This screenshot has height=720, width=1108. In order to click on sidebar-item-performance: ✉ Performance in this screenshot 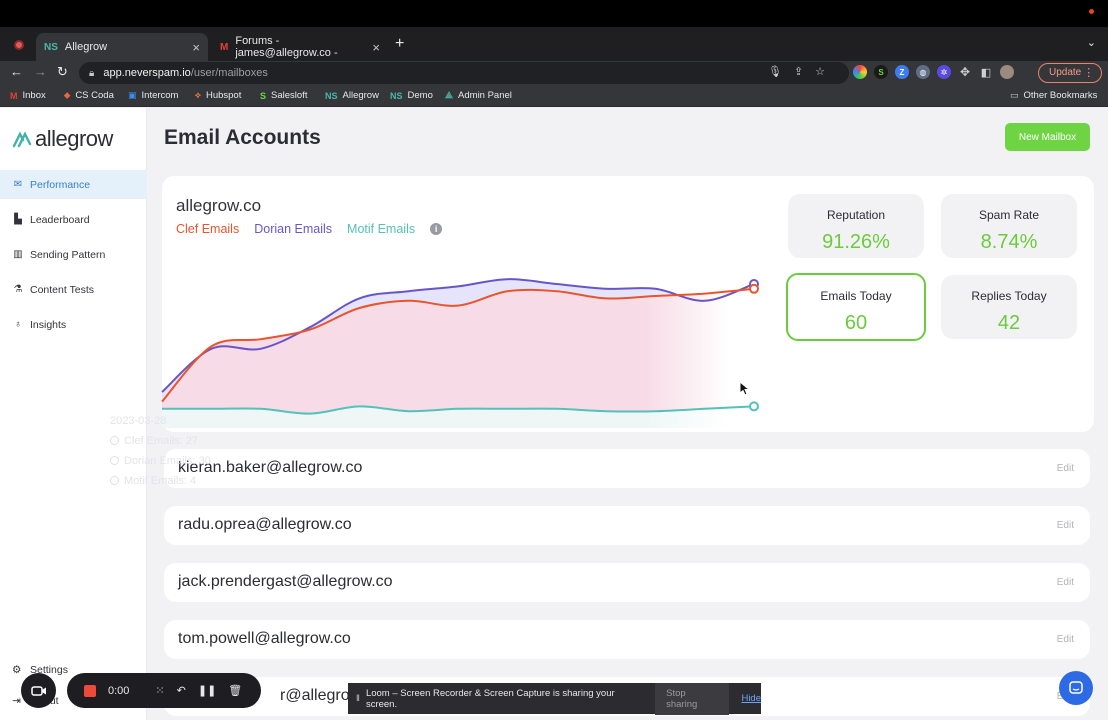, I will do `click(73, 184)`.